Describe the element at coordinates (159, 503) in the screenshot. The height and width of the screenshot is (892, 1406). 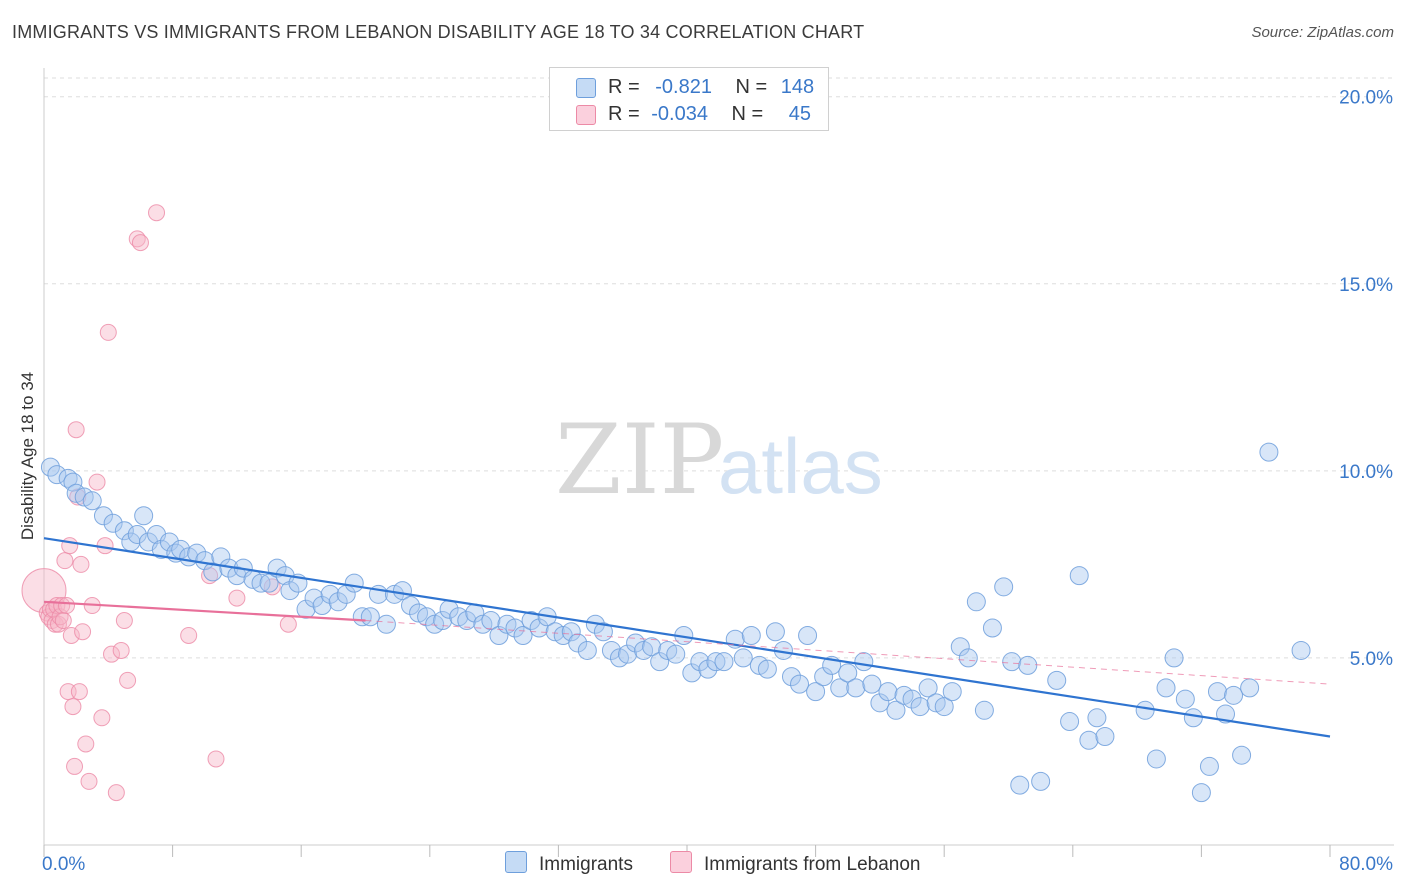
I see `lebanon-points` at that location.